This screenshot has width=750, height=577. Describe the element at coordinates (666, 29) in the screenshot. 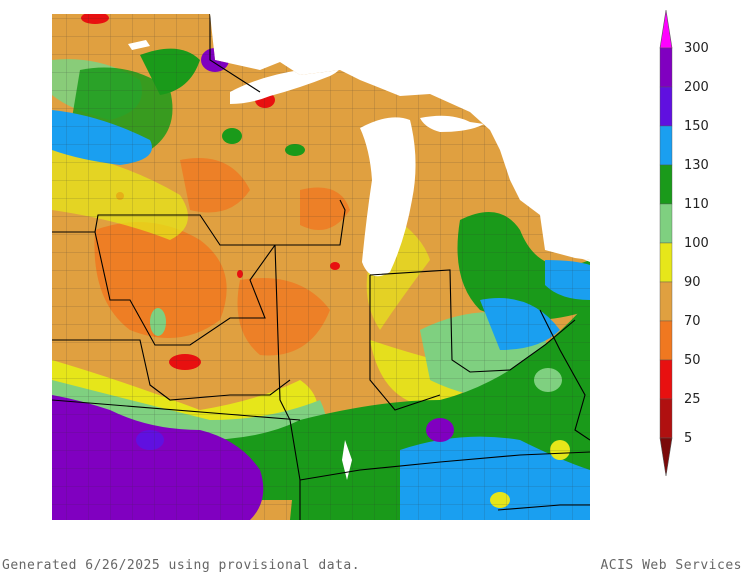

I see `legend-top-arrow` at that location.